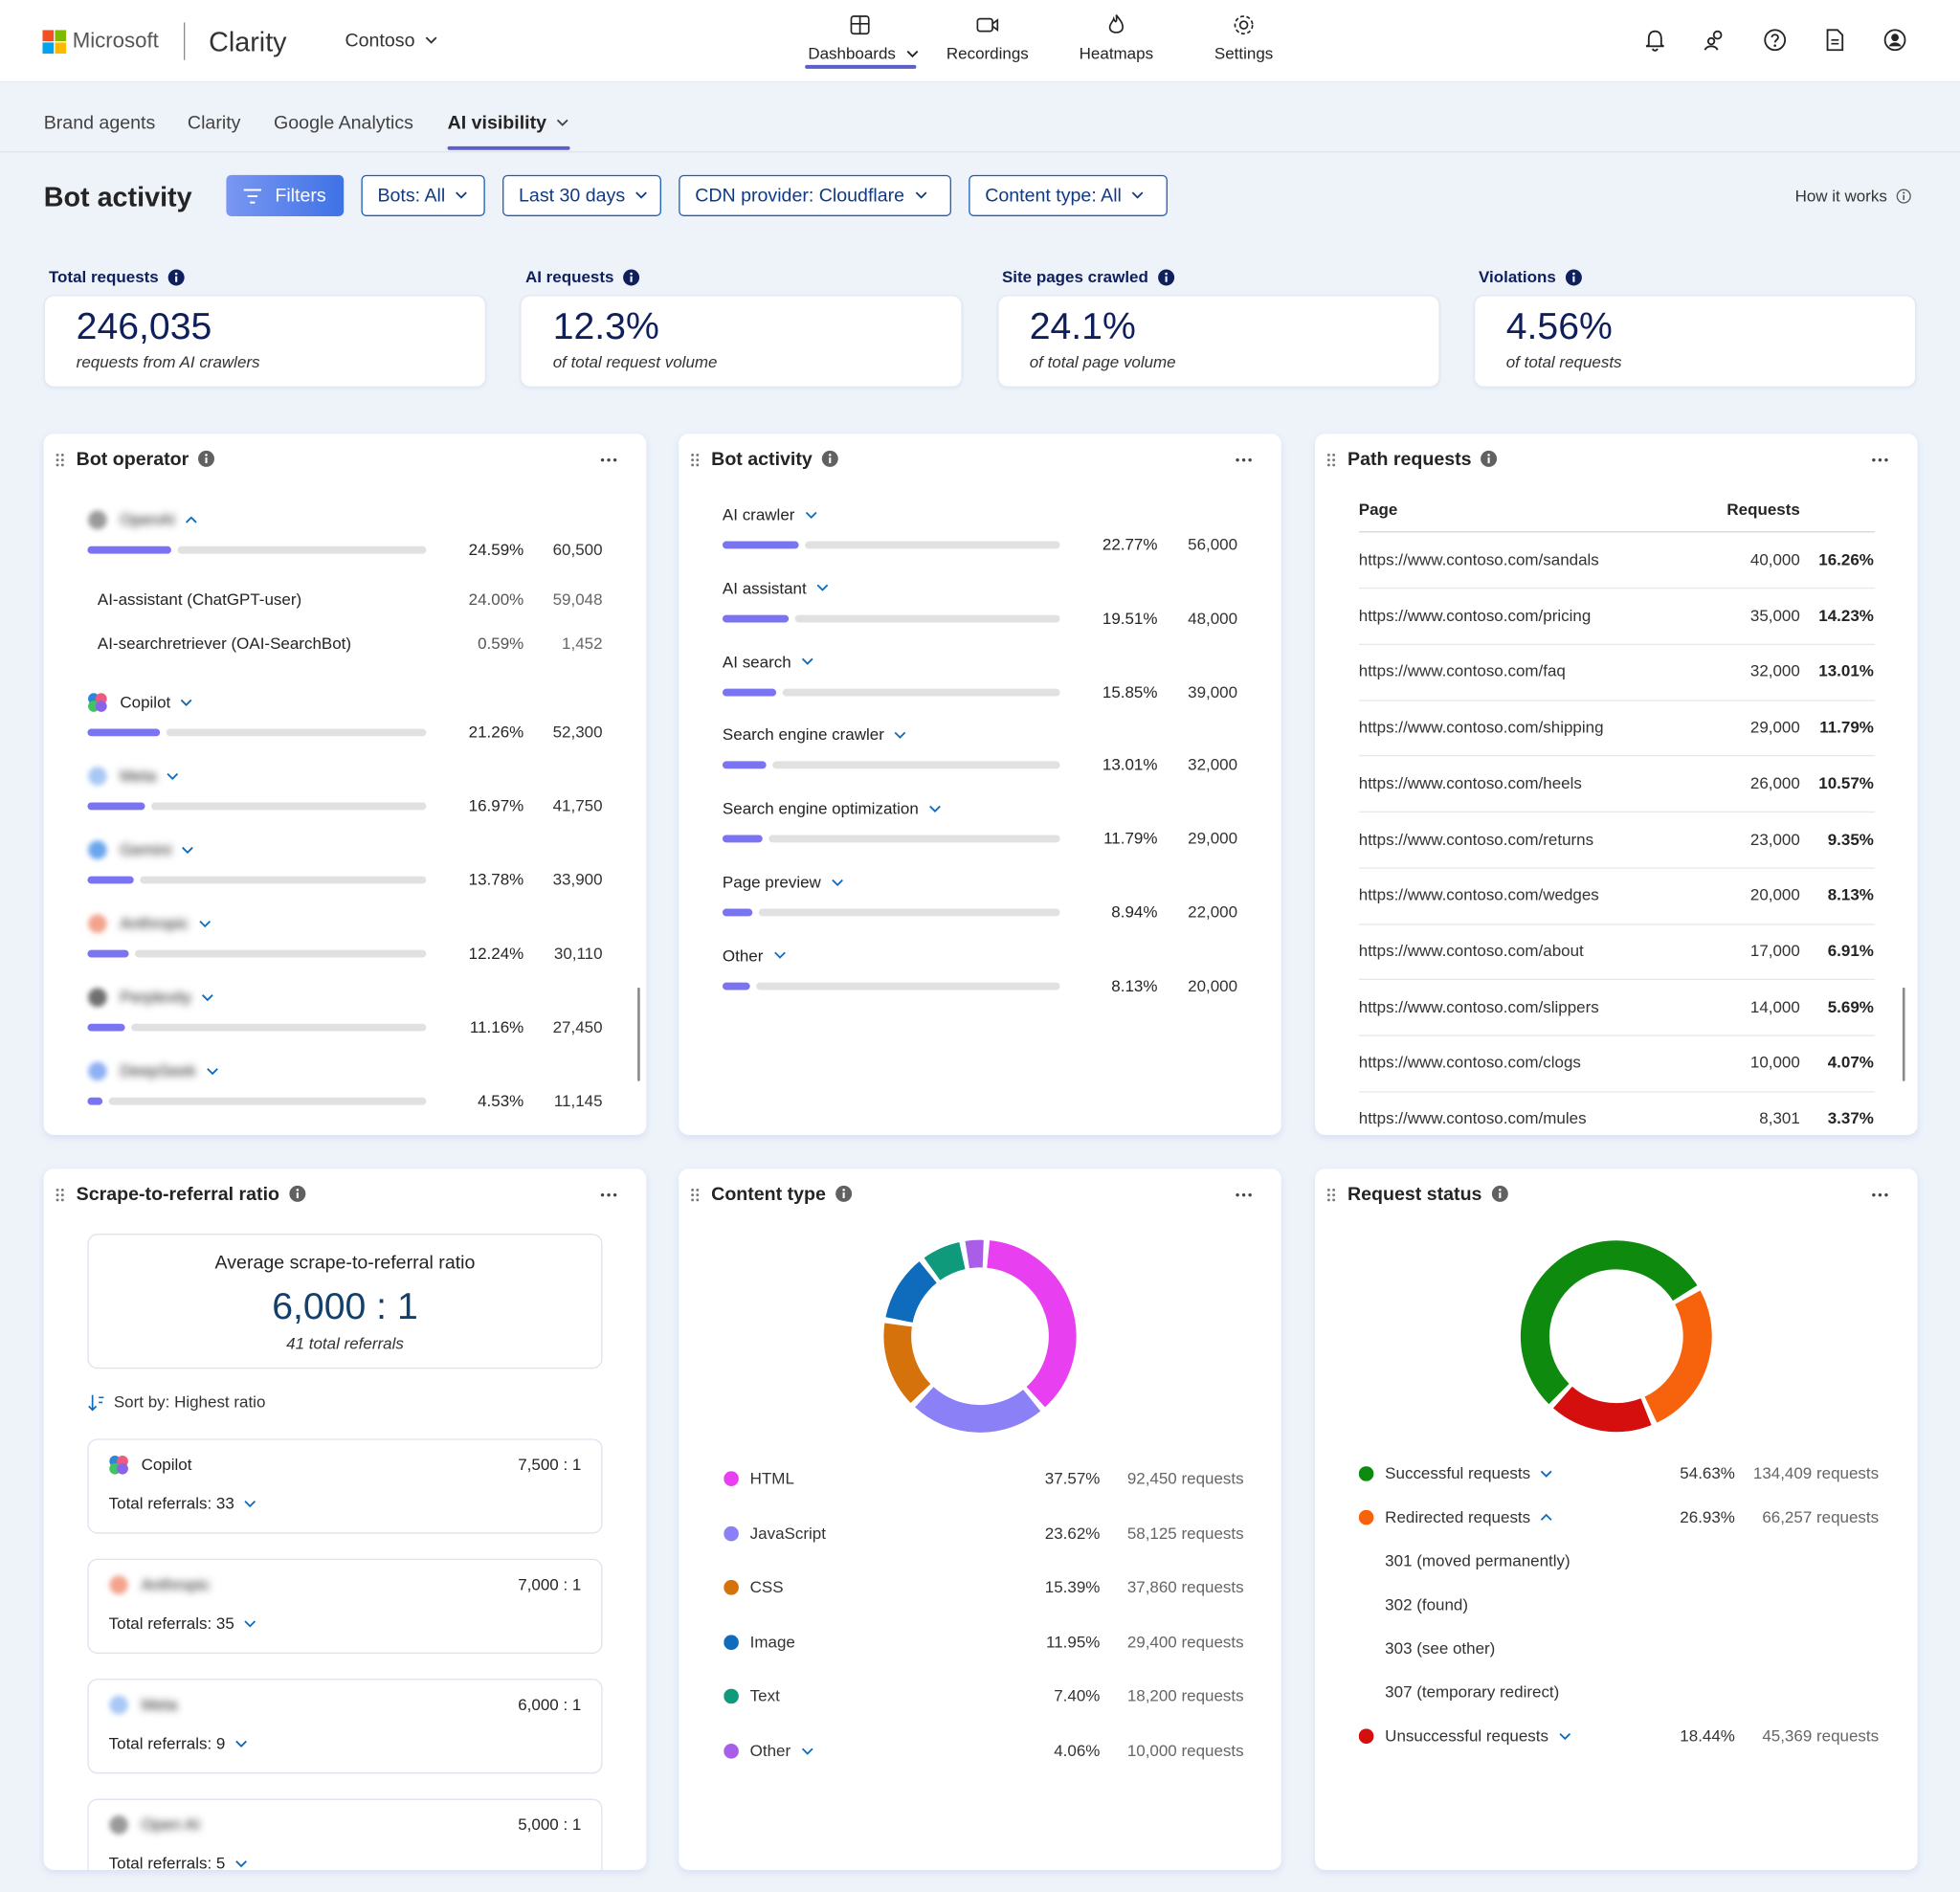 This screenshot has height=1892, width=1960. What do you see at coordinates (496, 549) in the screenshot?
I see `operator-percent: 24.59%` at bounding box center [496, 549].